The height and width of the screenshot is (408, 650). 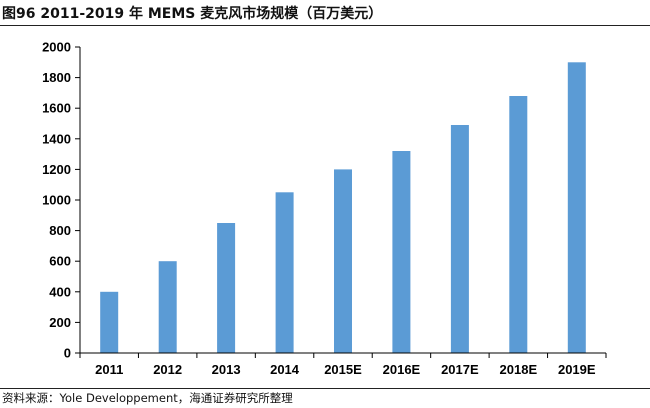 I want to click on bar-2018E, so click(x=518, y=224).